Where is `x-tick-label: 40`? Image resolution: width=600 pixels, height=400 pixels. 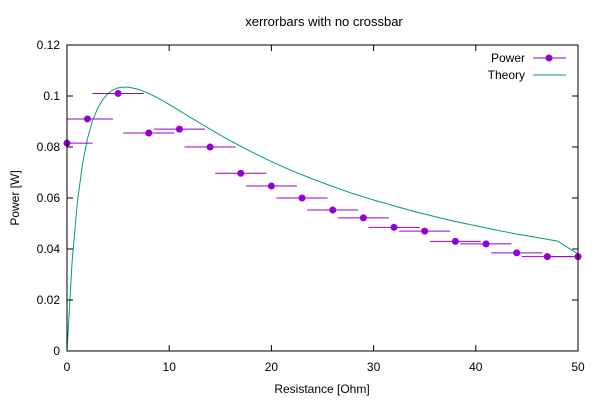
x-tick-label: 40 is located at coordinates (476, 367).